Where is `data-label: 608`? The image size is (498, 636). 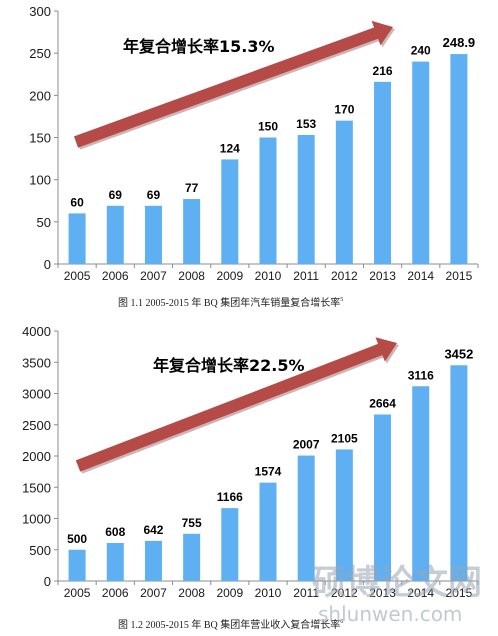
data-label: 608 is located at coordinates (115, 532).